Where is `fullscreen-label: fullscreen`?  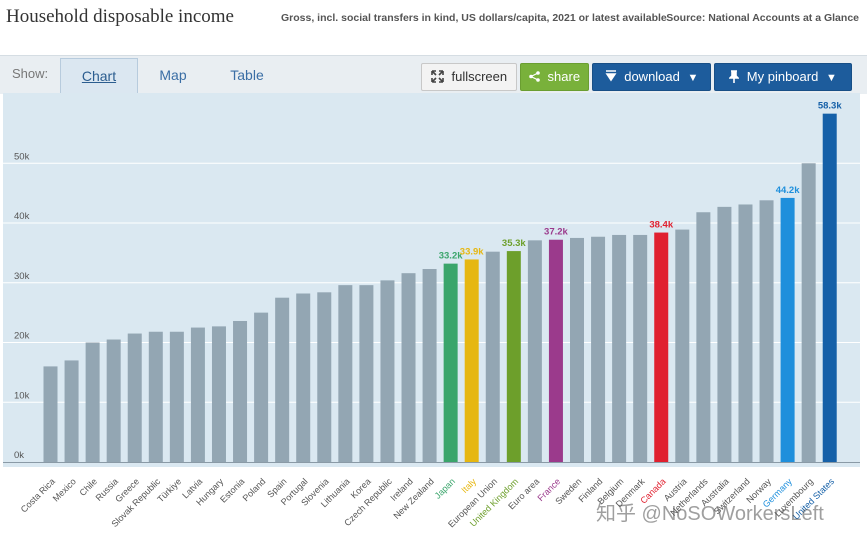
fullscreen-label: fullscreen is located at coordinates (479, 76).